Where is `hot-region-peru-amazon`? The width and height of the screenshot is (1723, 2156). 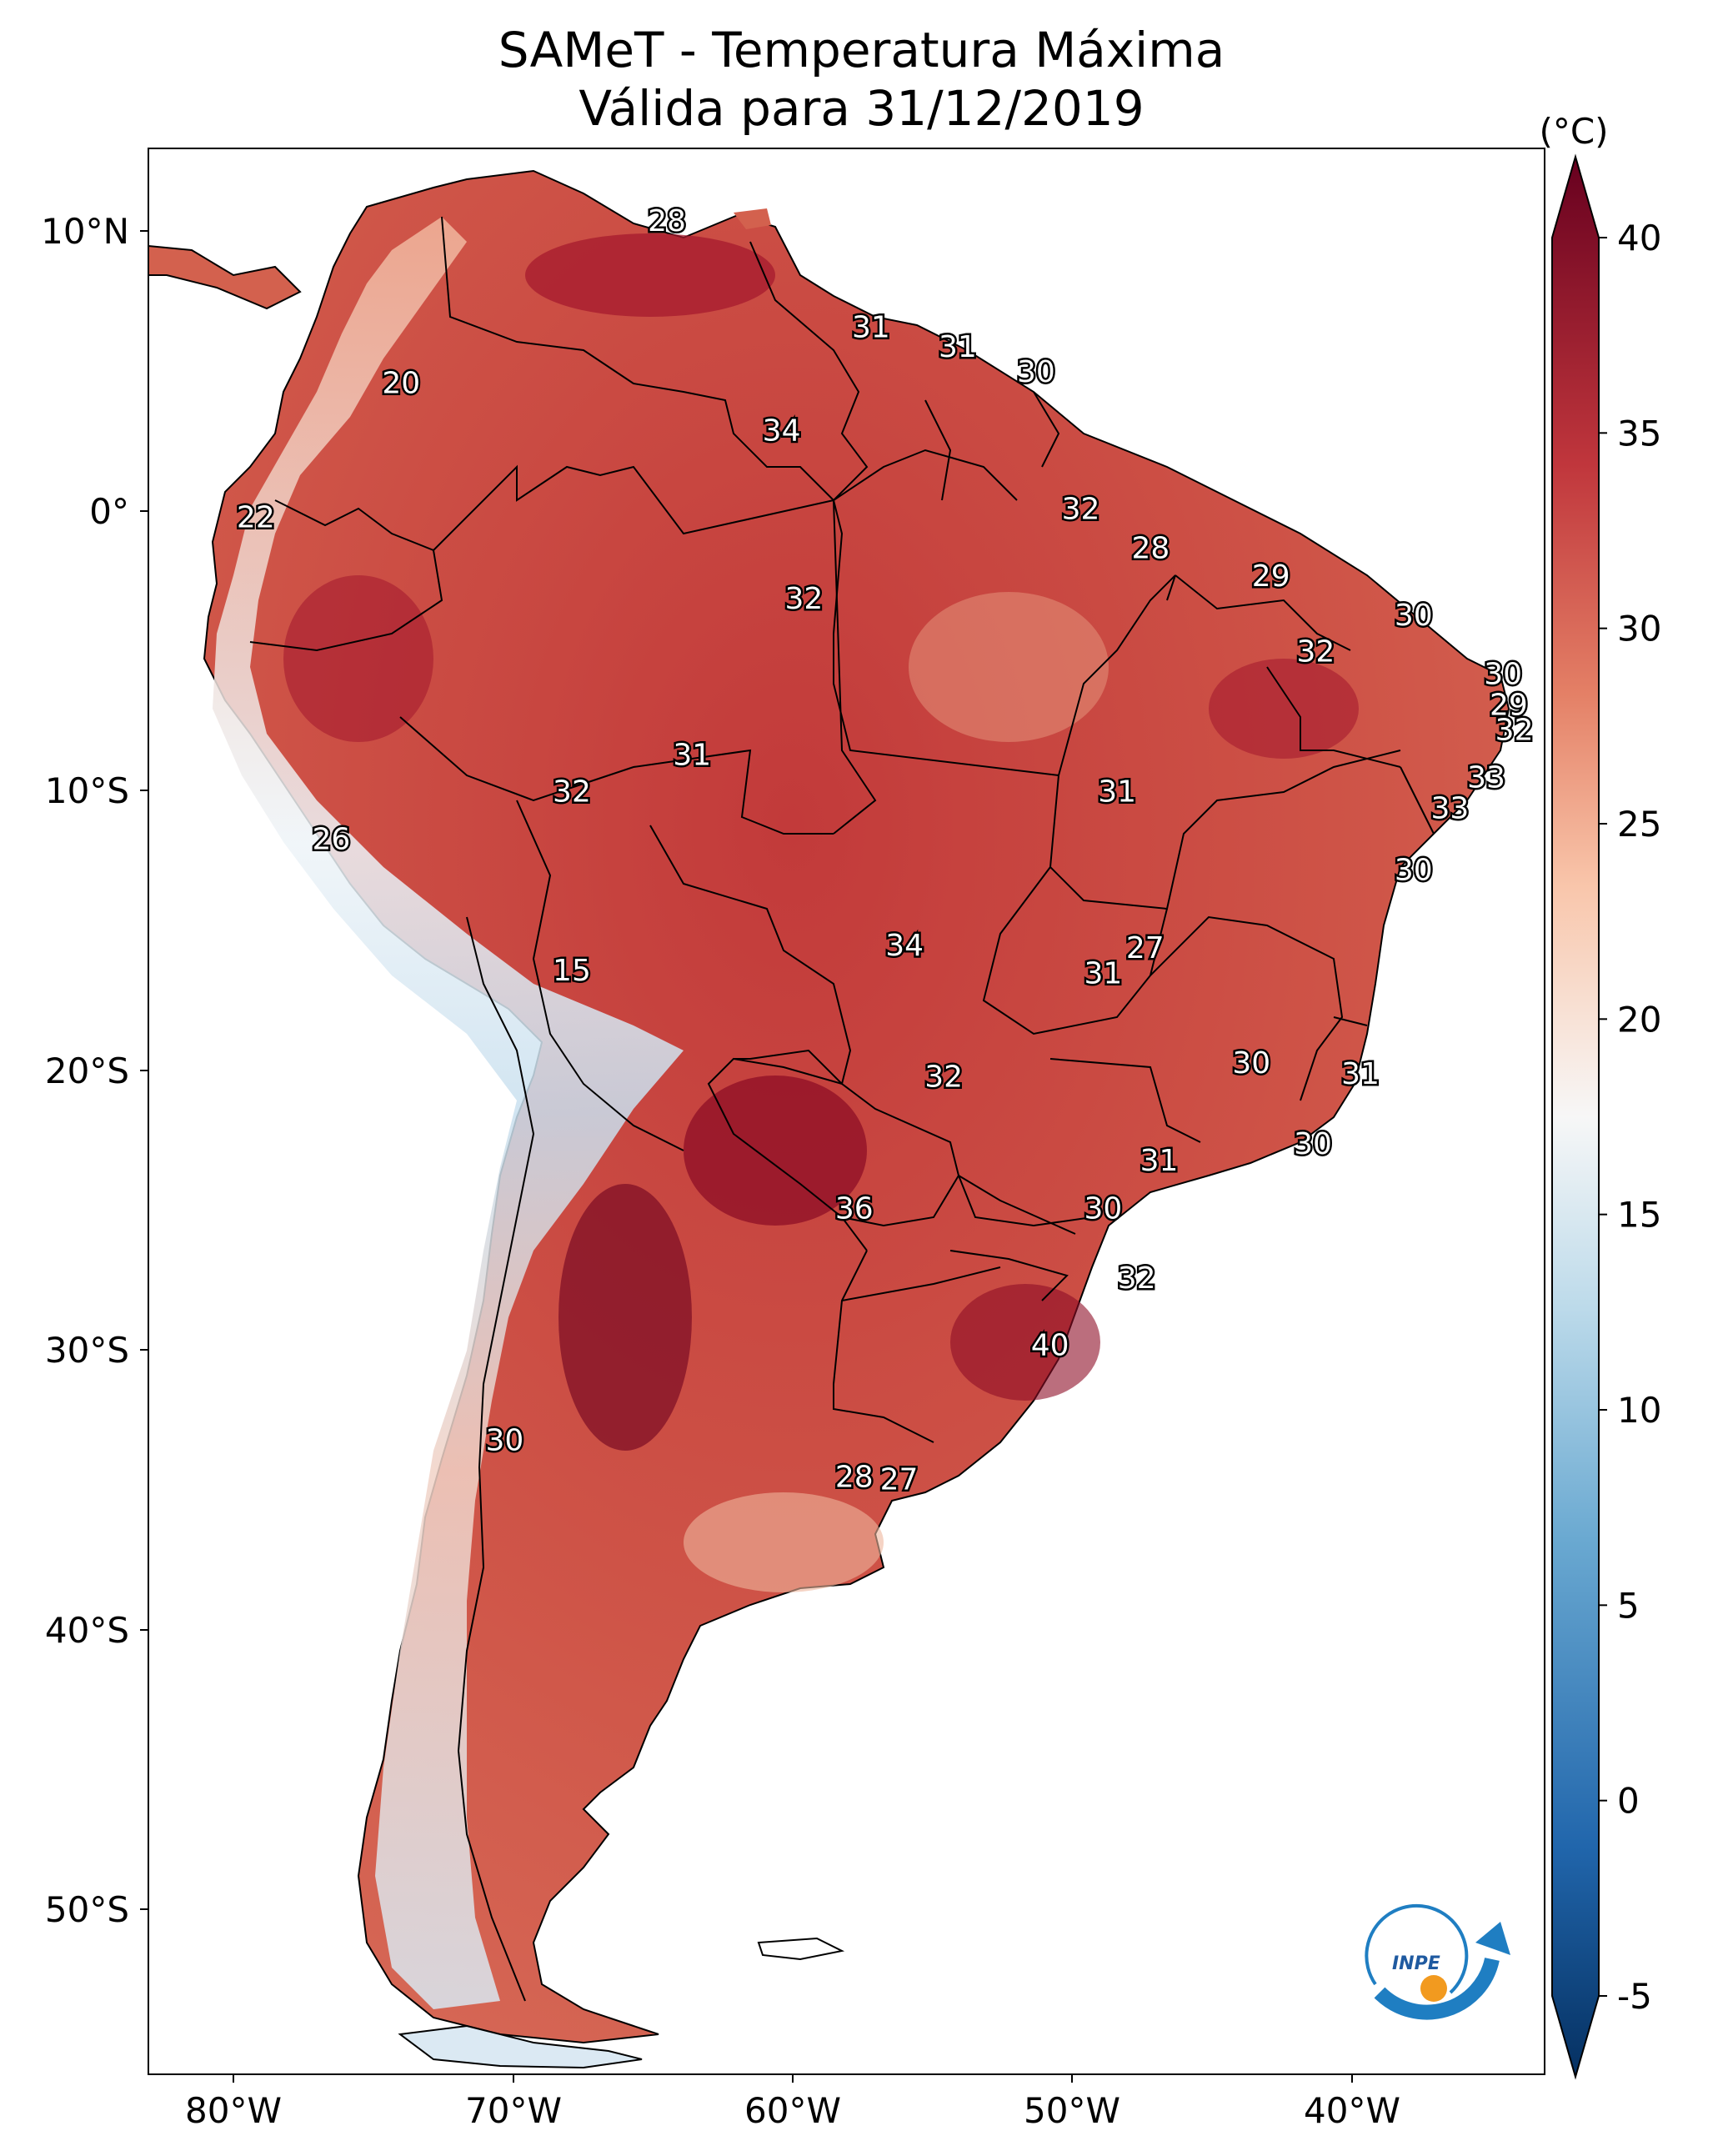 hot-region-peru-amazon is located at coordinates (358, 658).